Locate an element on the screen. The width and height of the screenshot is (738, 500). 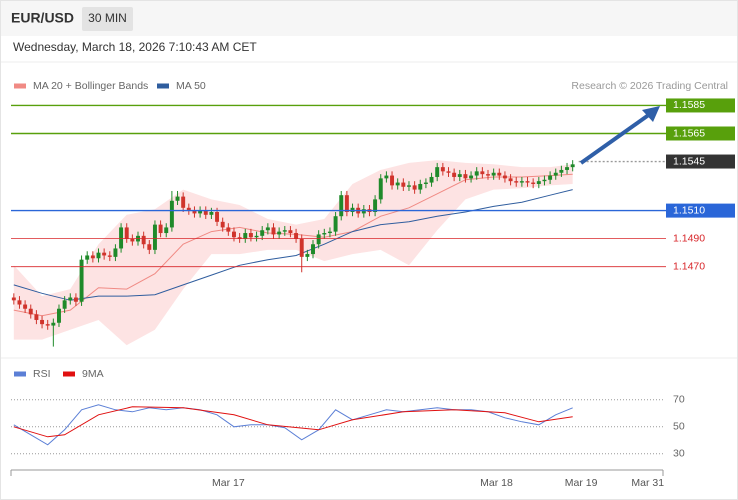
x-tick-label: Mar 19 is located at coordinates (581, 483).